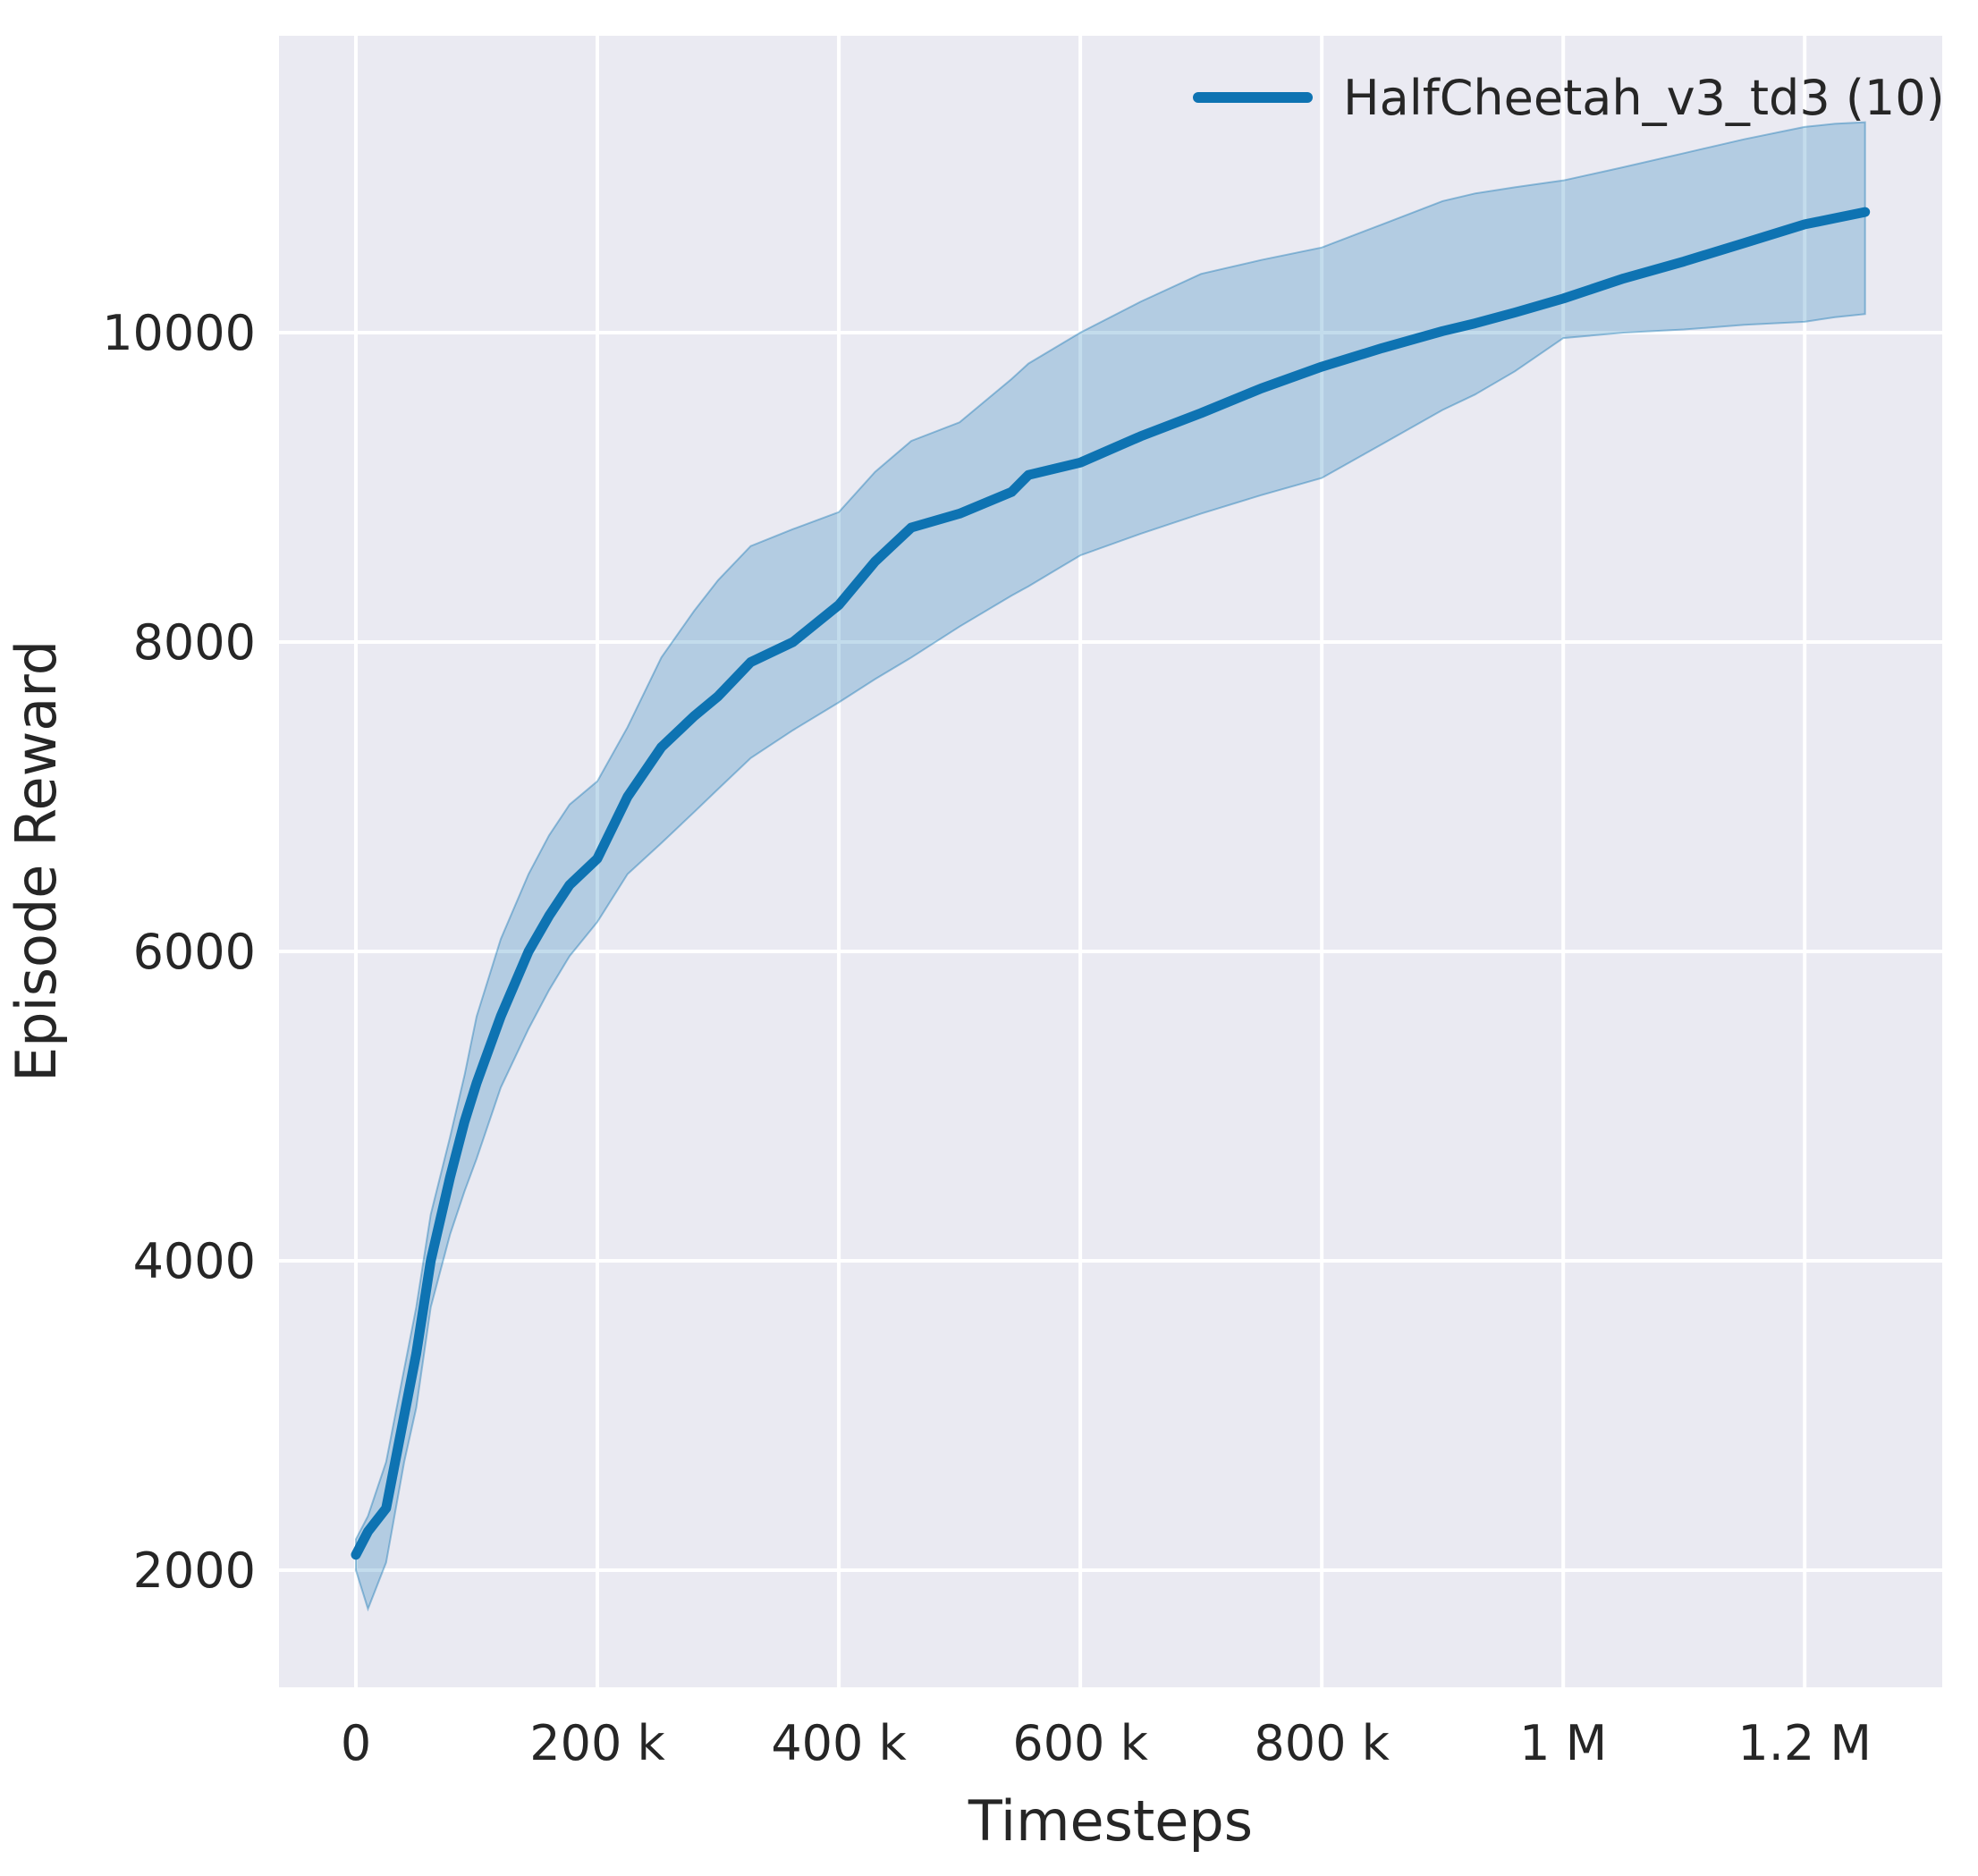  I want to click on x-tick-label: 0, so click(356, 1743).